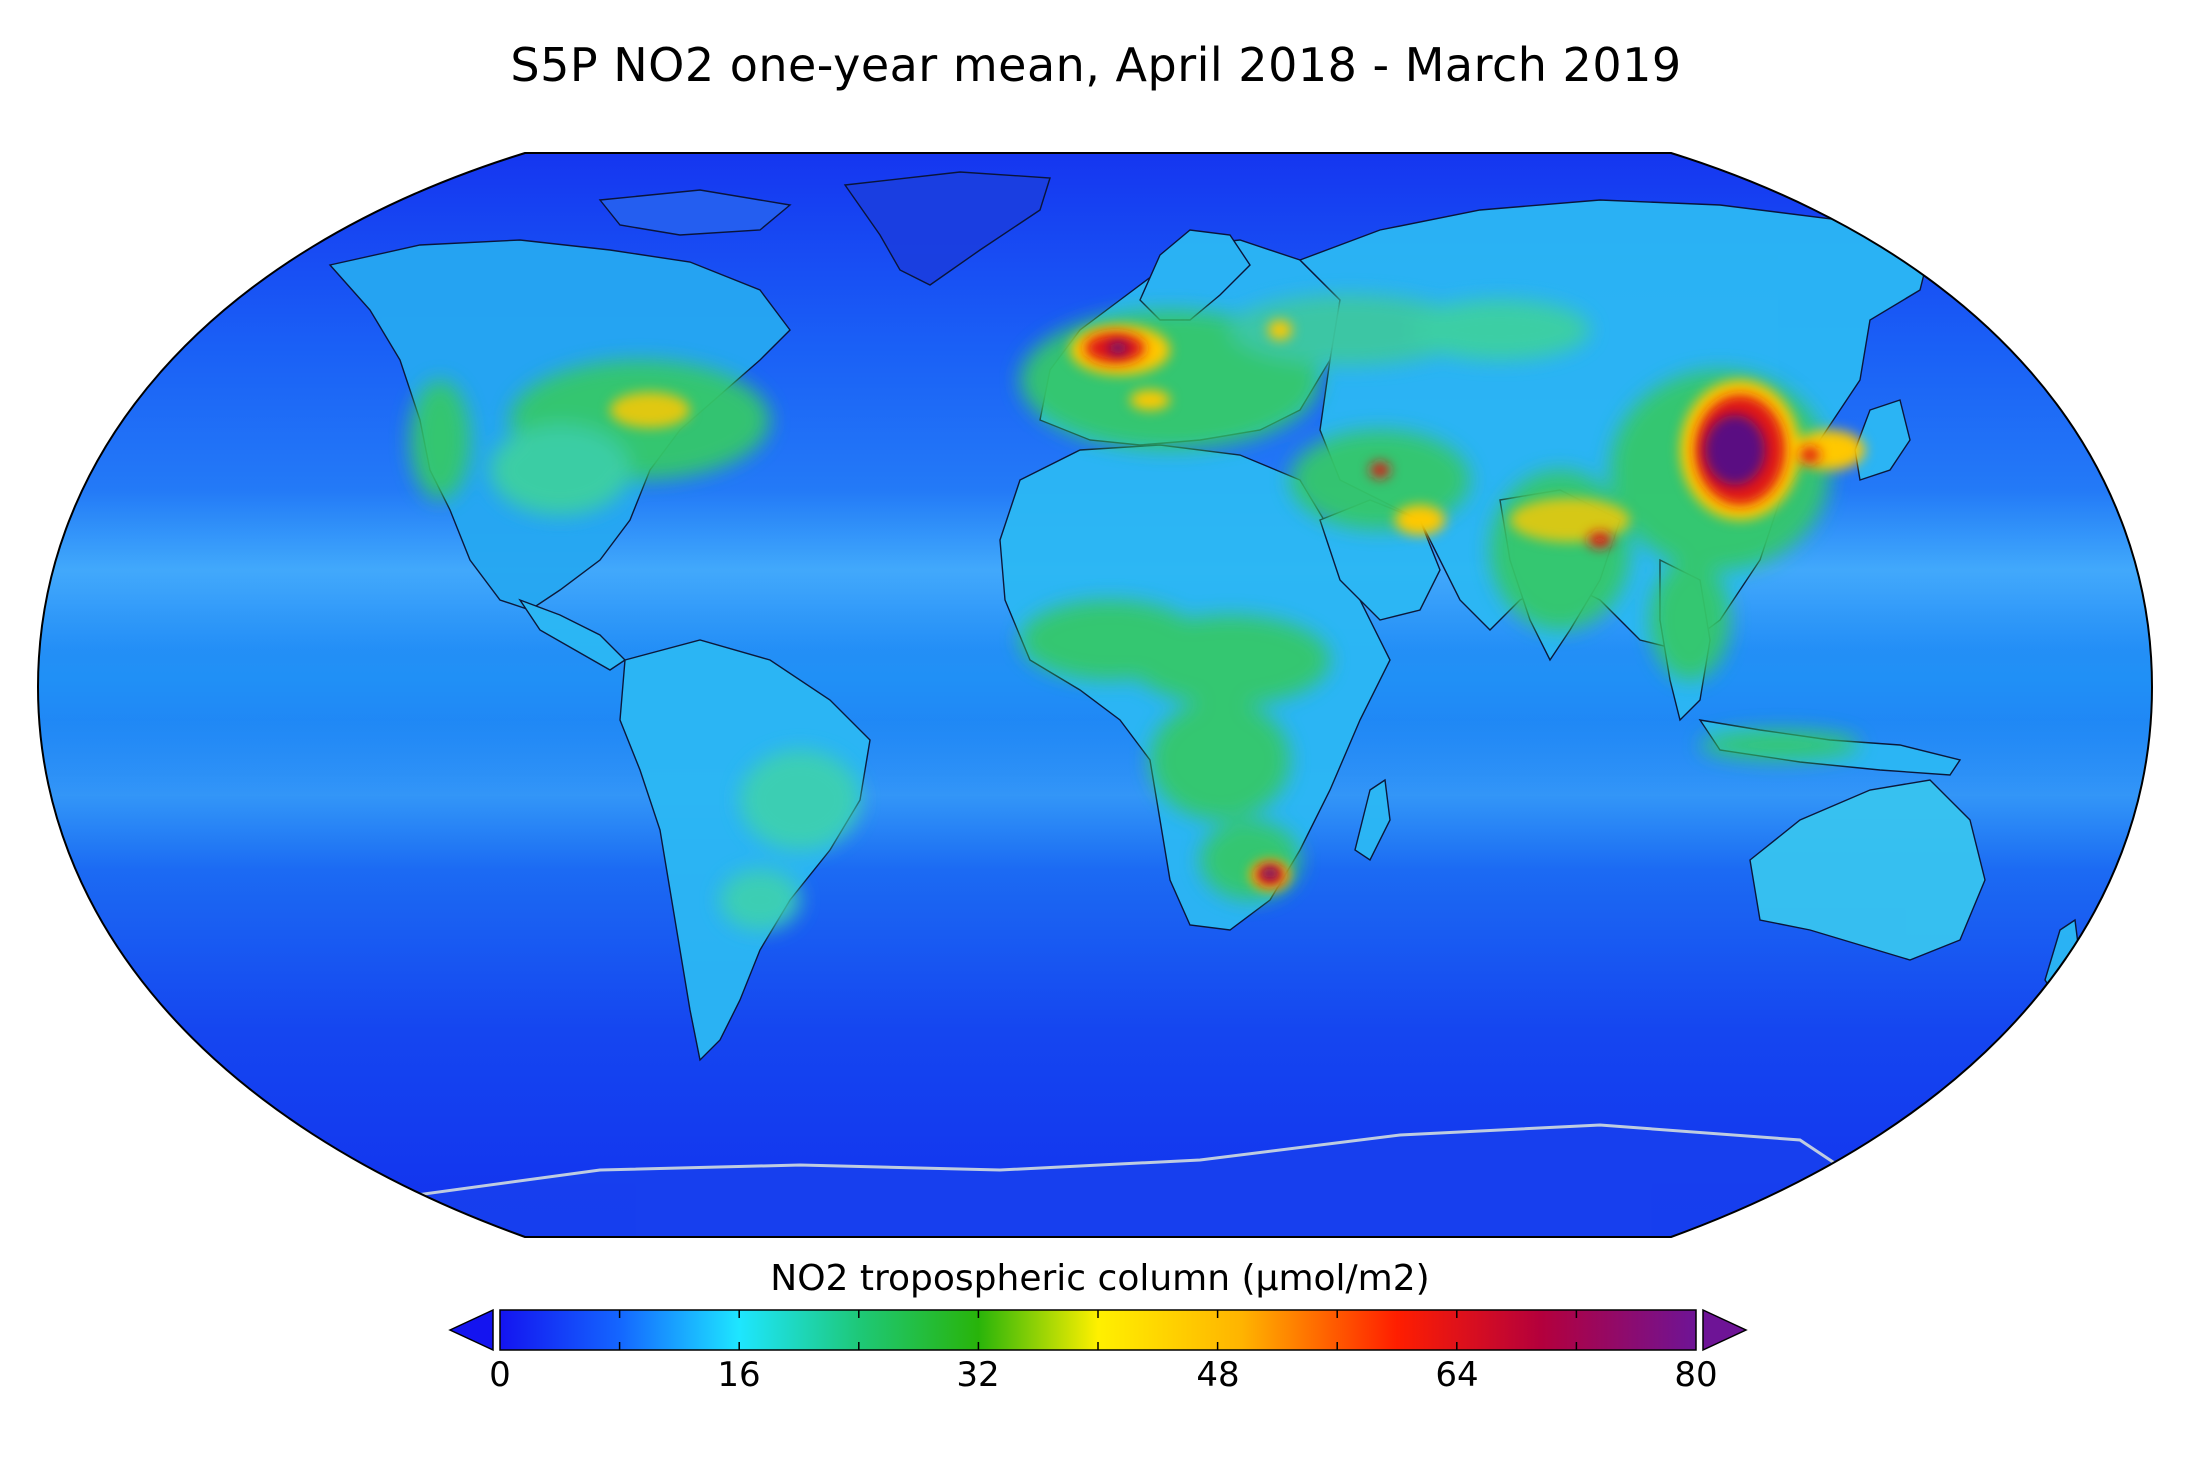 The image size is (2192, 1472). Describe the element at coordinates (471, 1330) in the screenshot. I see `colorbar-under-arrow` at that location.